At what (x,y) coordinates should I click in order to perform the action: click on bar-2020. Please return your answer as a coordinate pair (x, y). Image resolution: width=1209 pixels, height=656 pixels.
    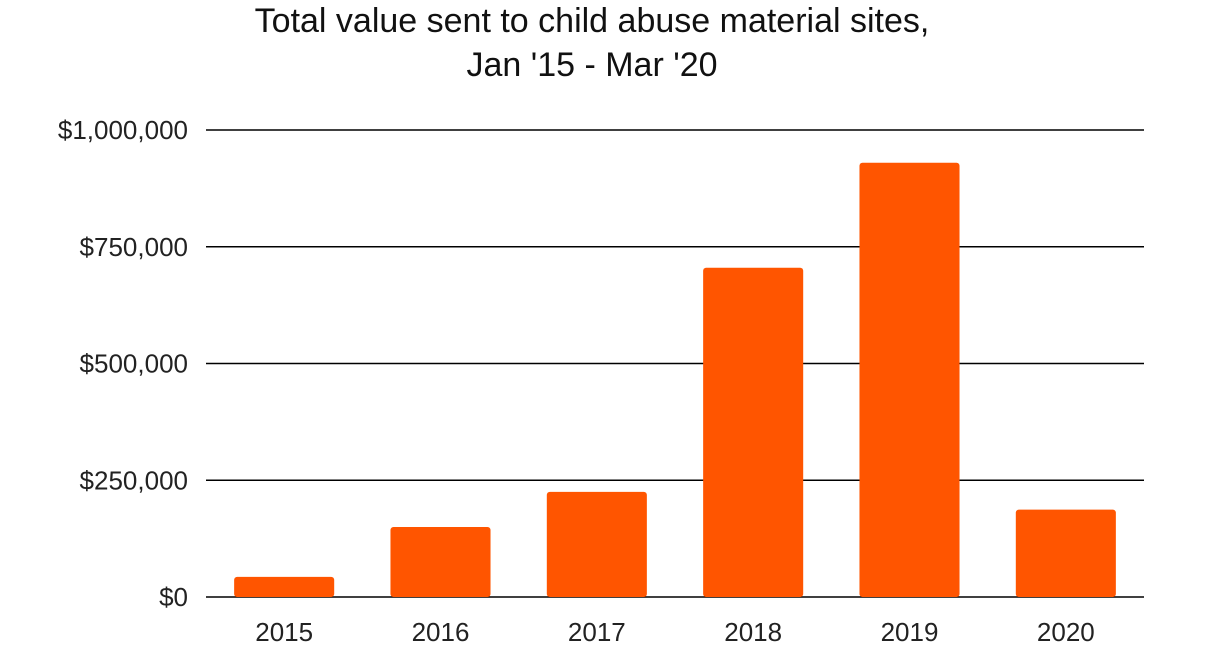
    Looking at the image, I should click on (1065, 553).